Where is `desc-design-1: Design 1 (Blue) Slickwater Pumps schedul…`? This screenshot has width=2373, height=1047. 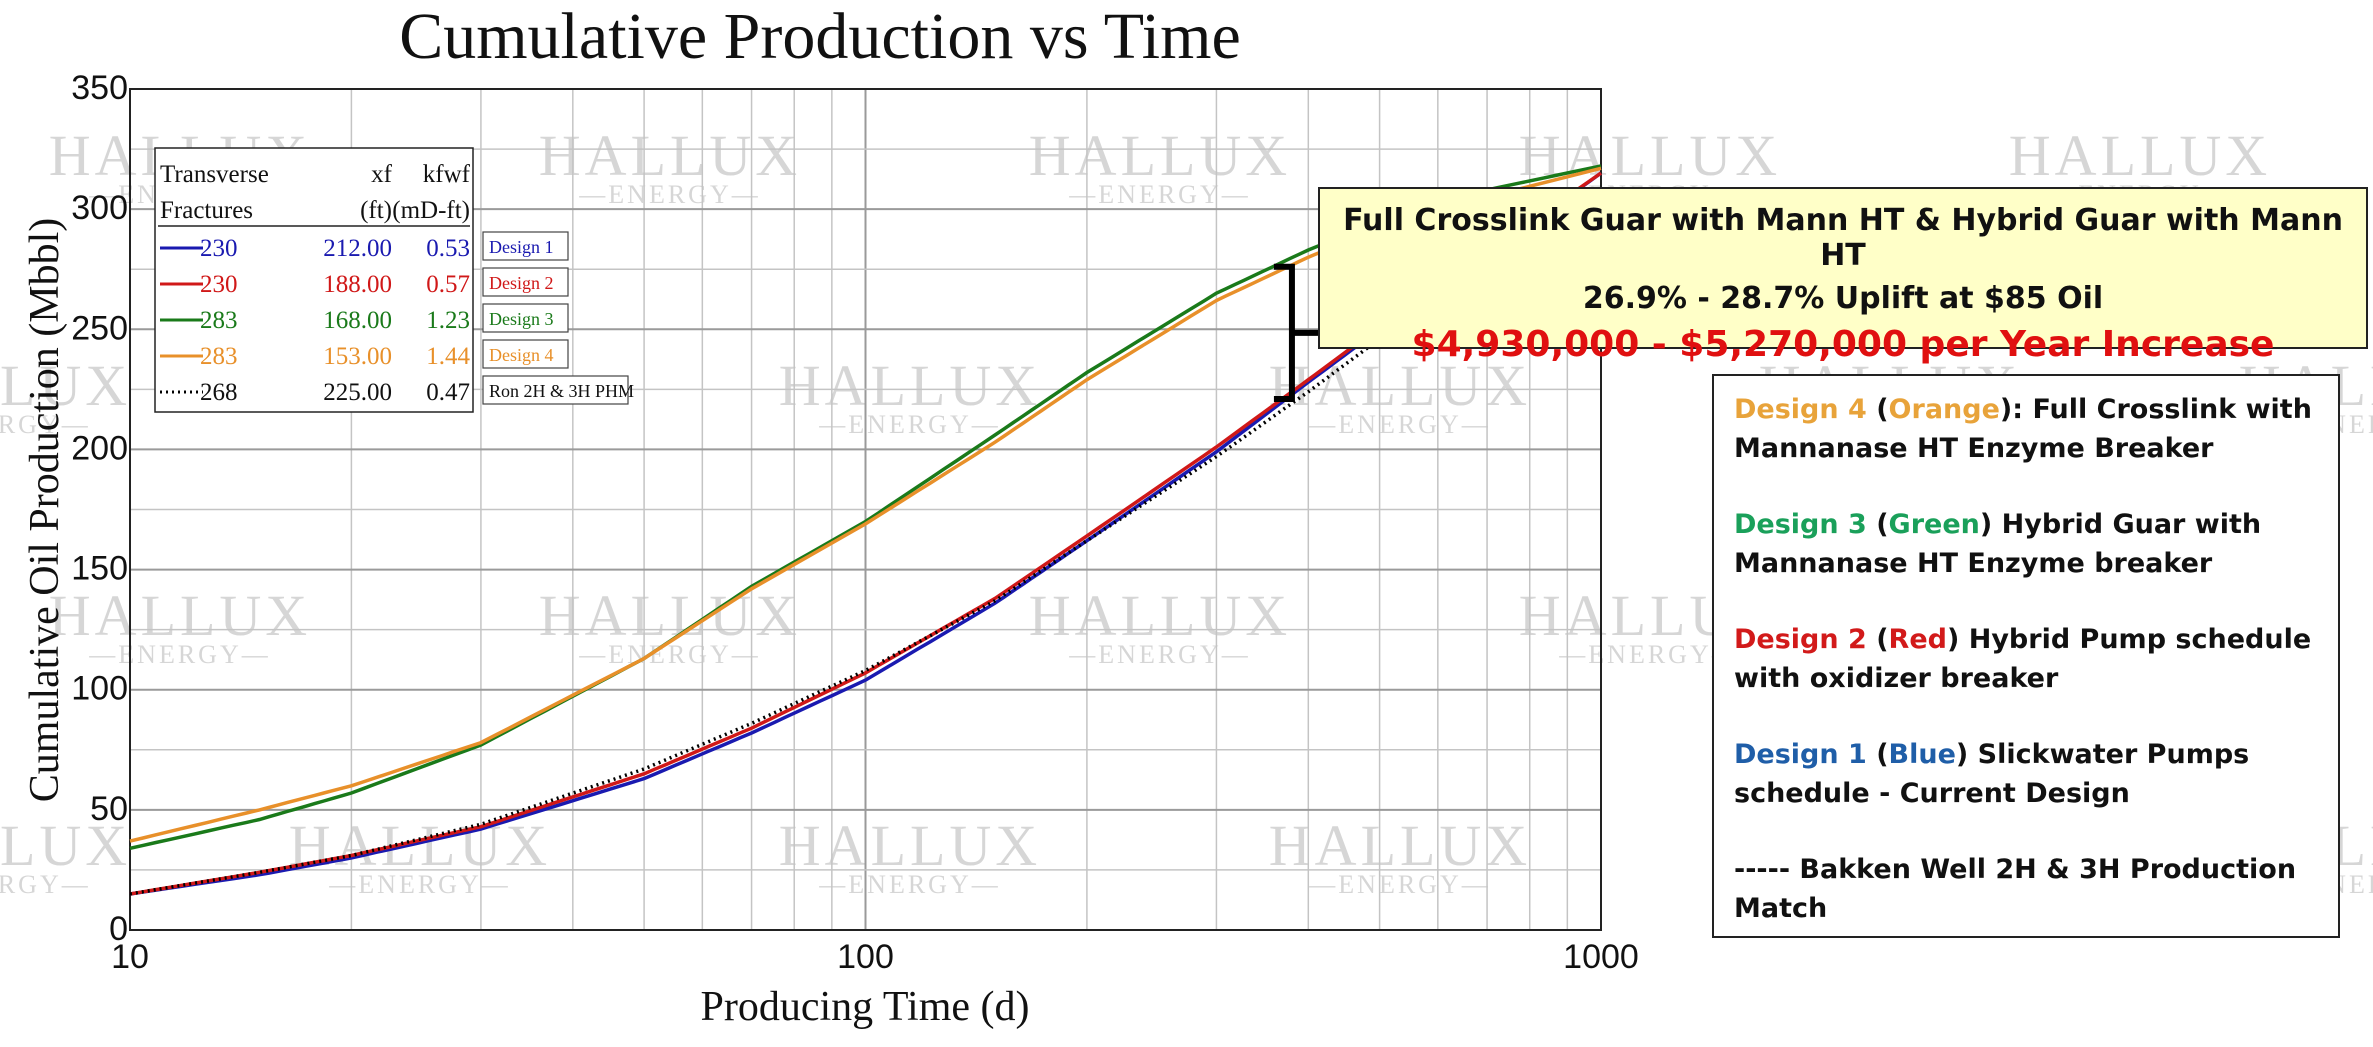
desc-design-1: Design 1 (Blue) Slickwater Pumps schedul… is located at coordinates (1992, 774).